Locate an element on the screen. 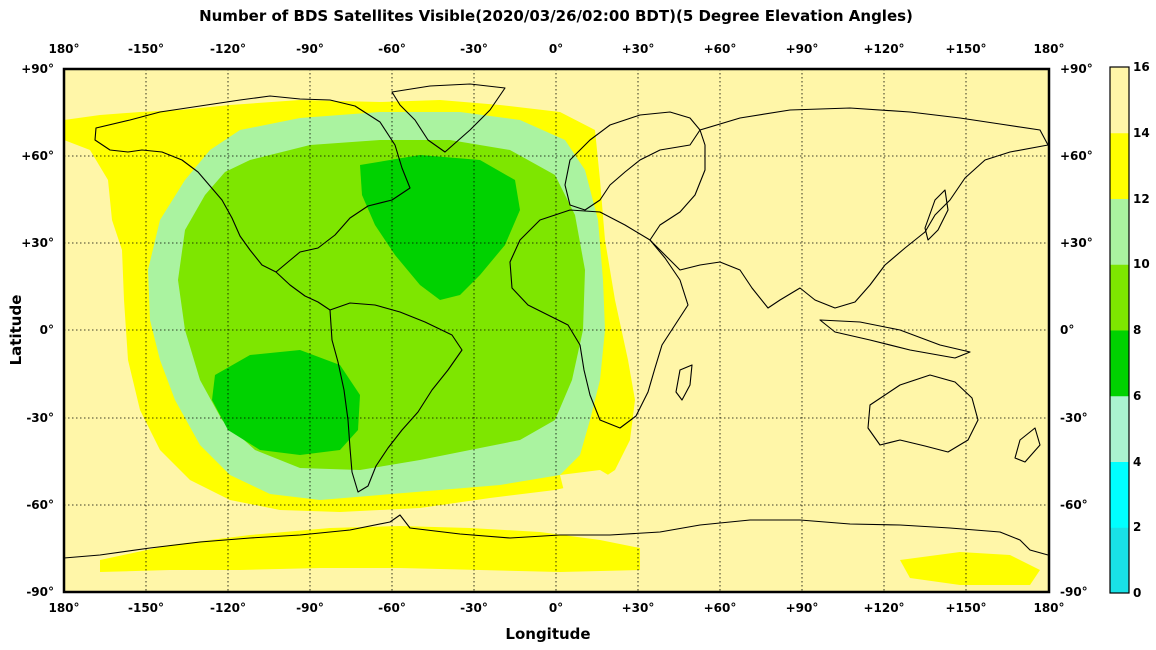 The image size is (1156, 650). x-tick-top: +150° is located at coordinates (965, 49).